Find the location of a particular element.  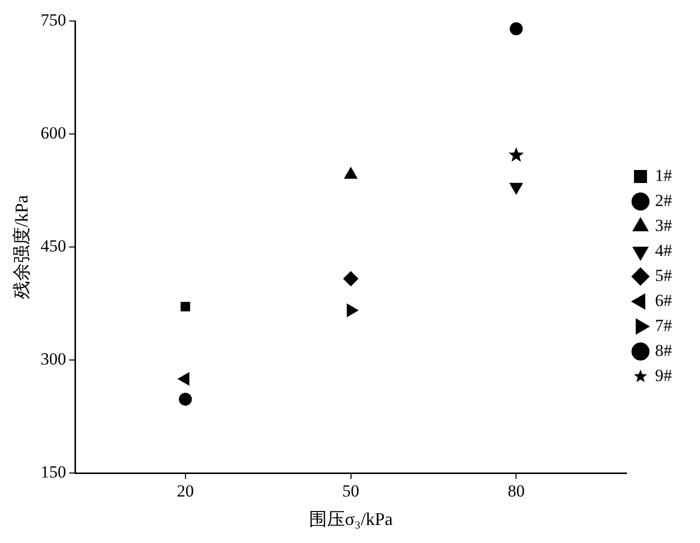

legend-label: 4# is located at coordinates (663, 250).